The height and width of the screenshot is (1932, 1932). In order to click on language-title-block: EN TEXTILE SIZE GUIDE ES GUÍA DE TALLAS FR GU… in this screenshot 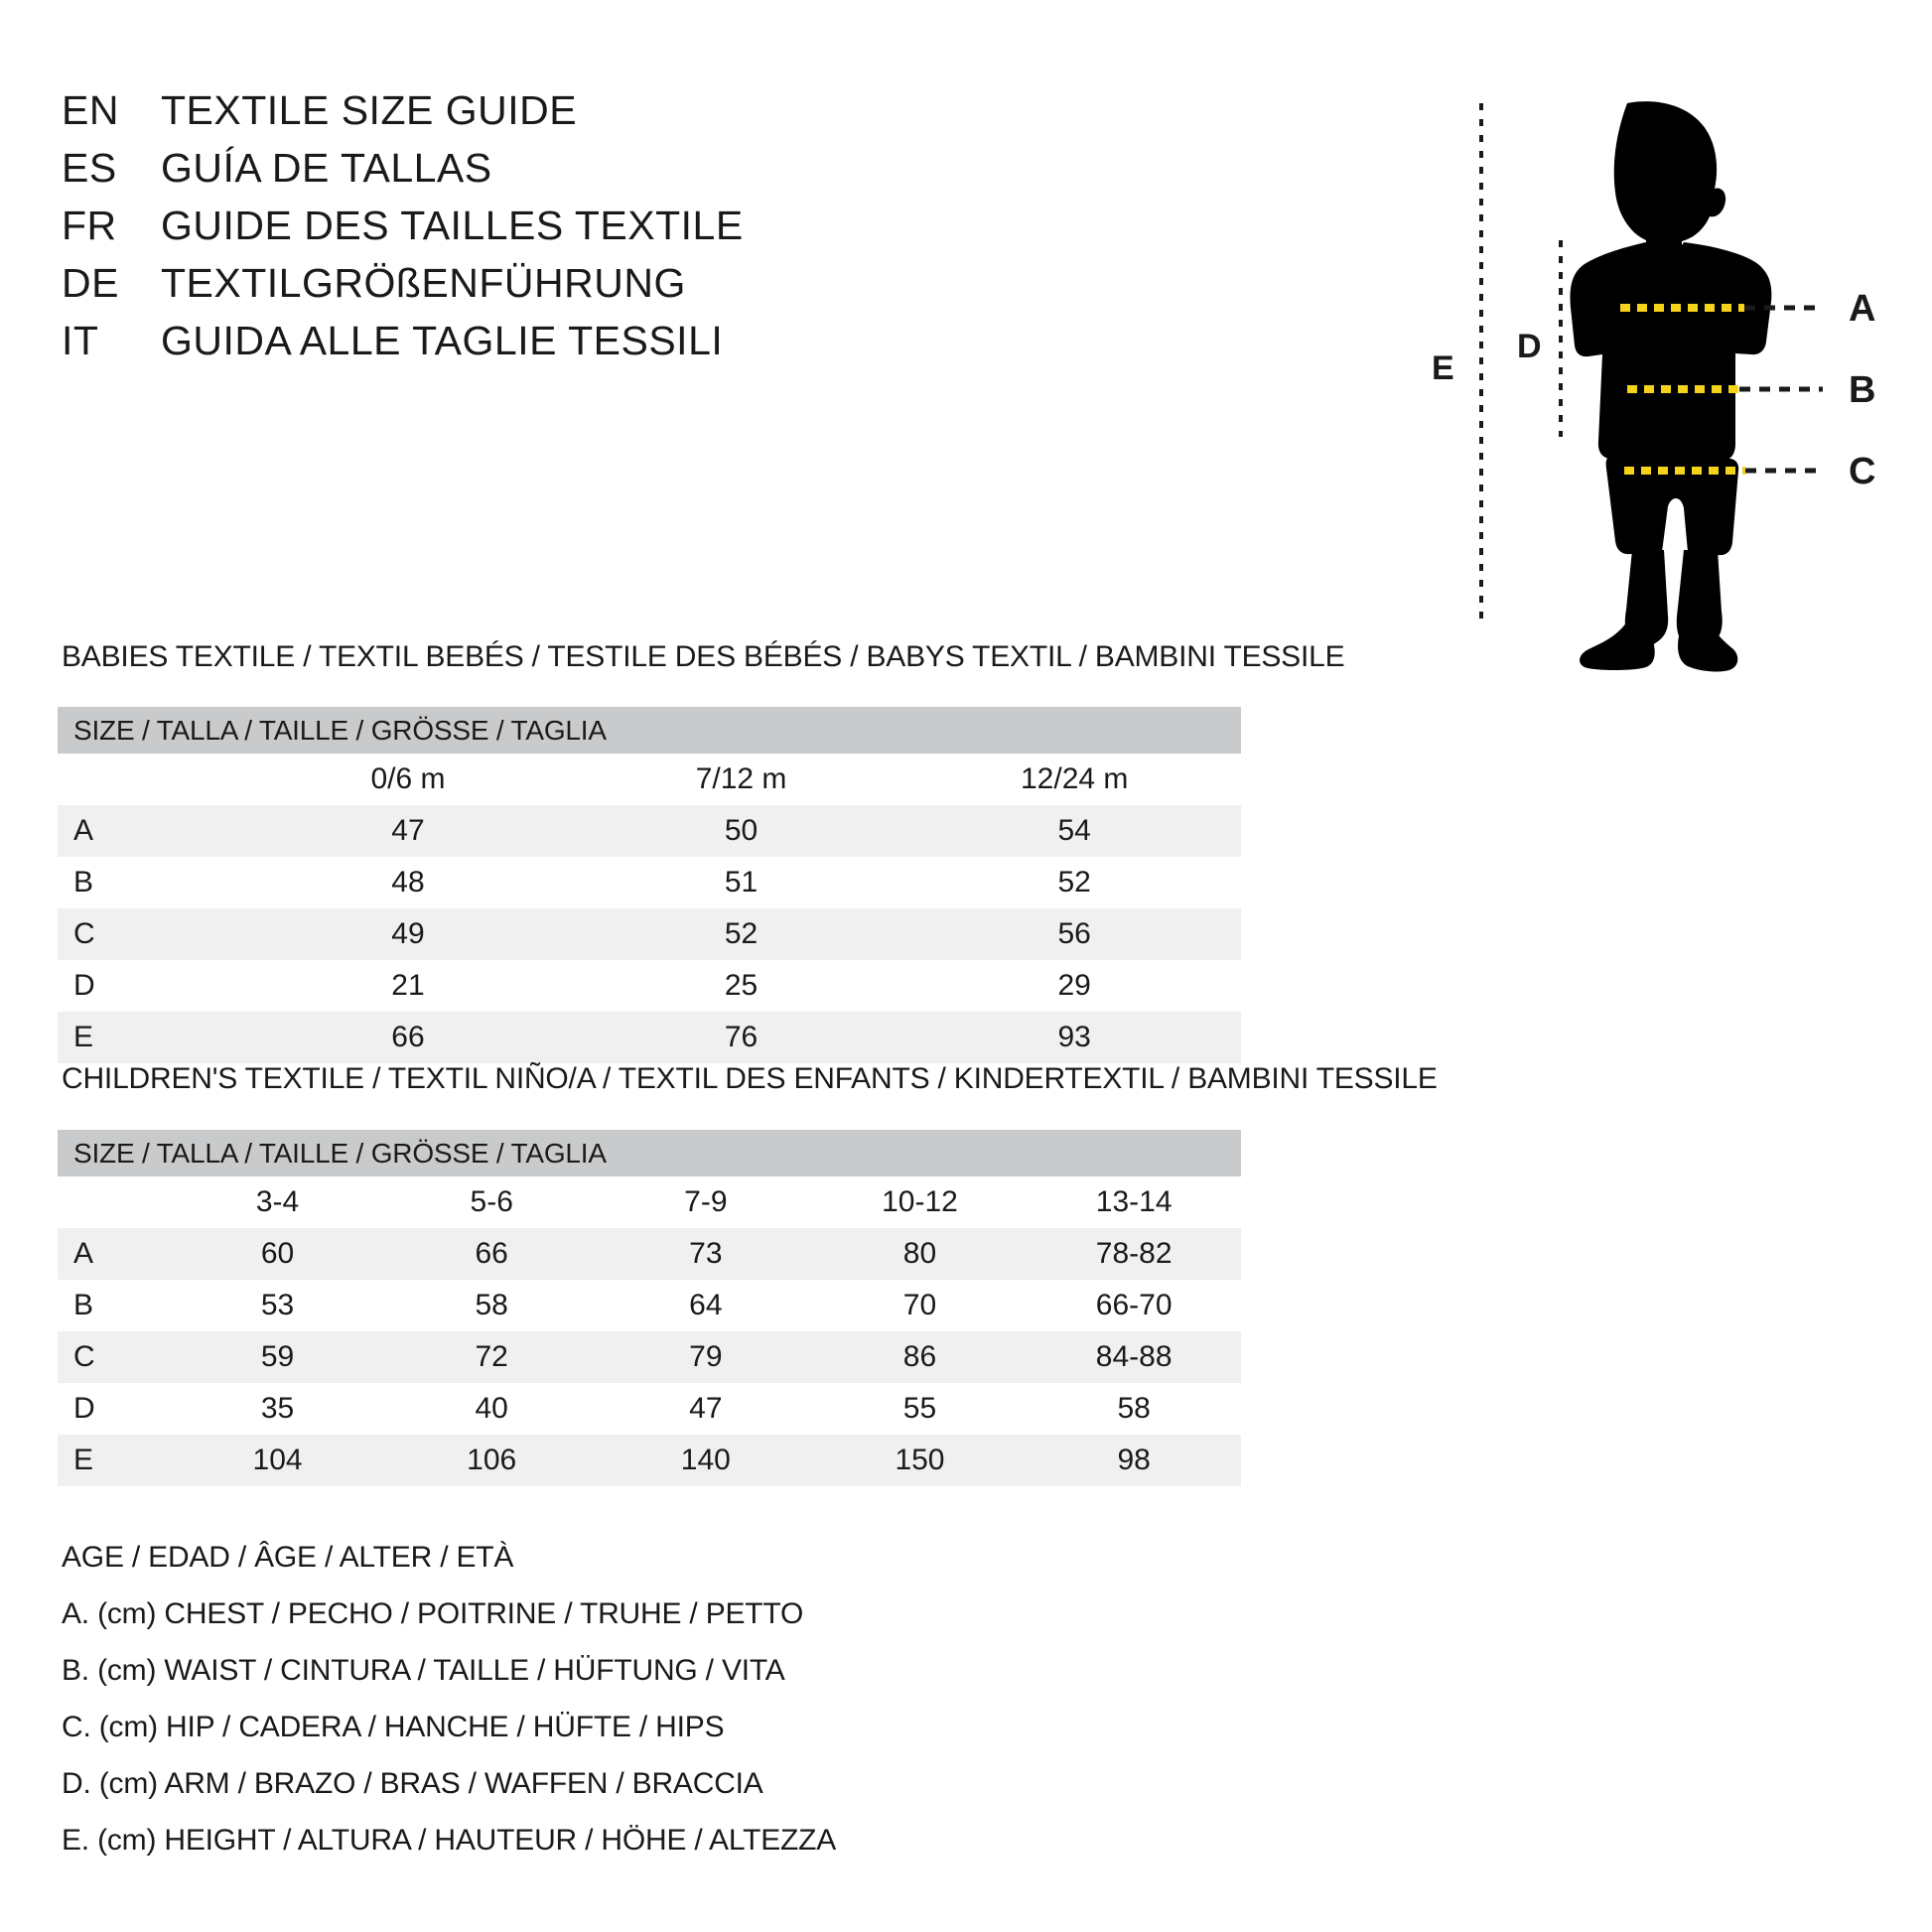, I will do `click(707, 231)`.